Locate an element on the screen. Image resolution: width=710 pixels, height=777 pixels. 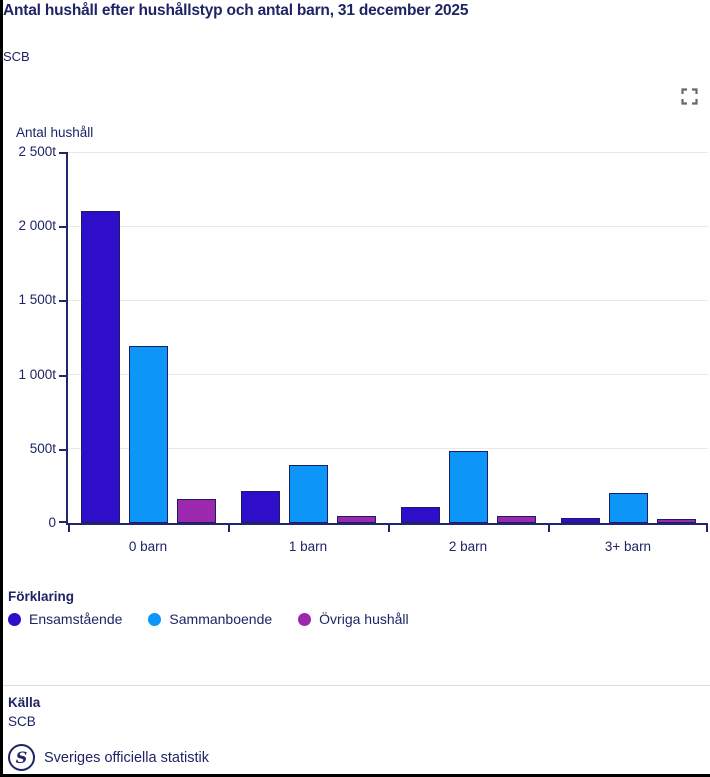
official-statistics-row: S Sveriges officiella statistik is located at coordinates (108, 757).